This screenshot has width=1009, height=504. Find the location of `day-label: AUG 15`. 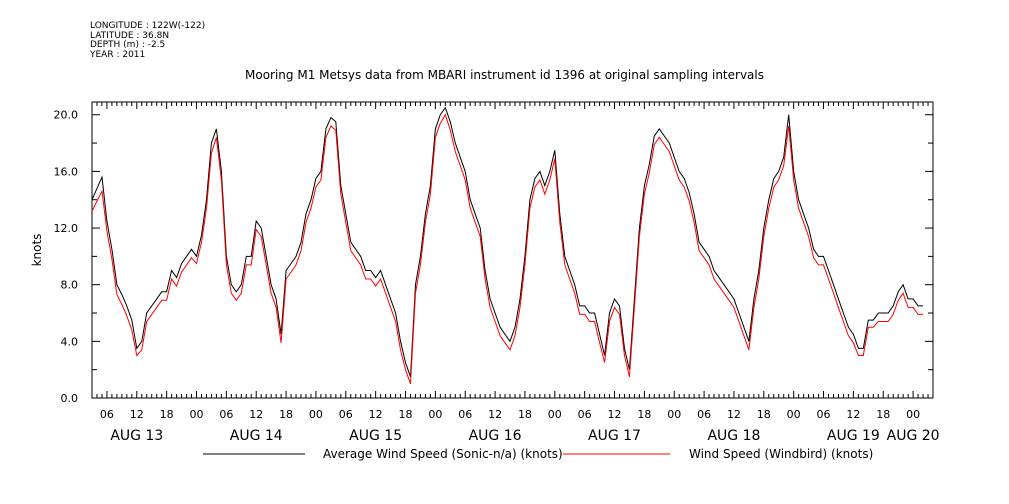

day-label: AUG 15 is located at coordinates (375, 436).